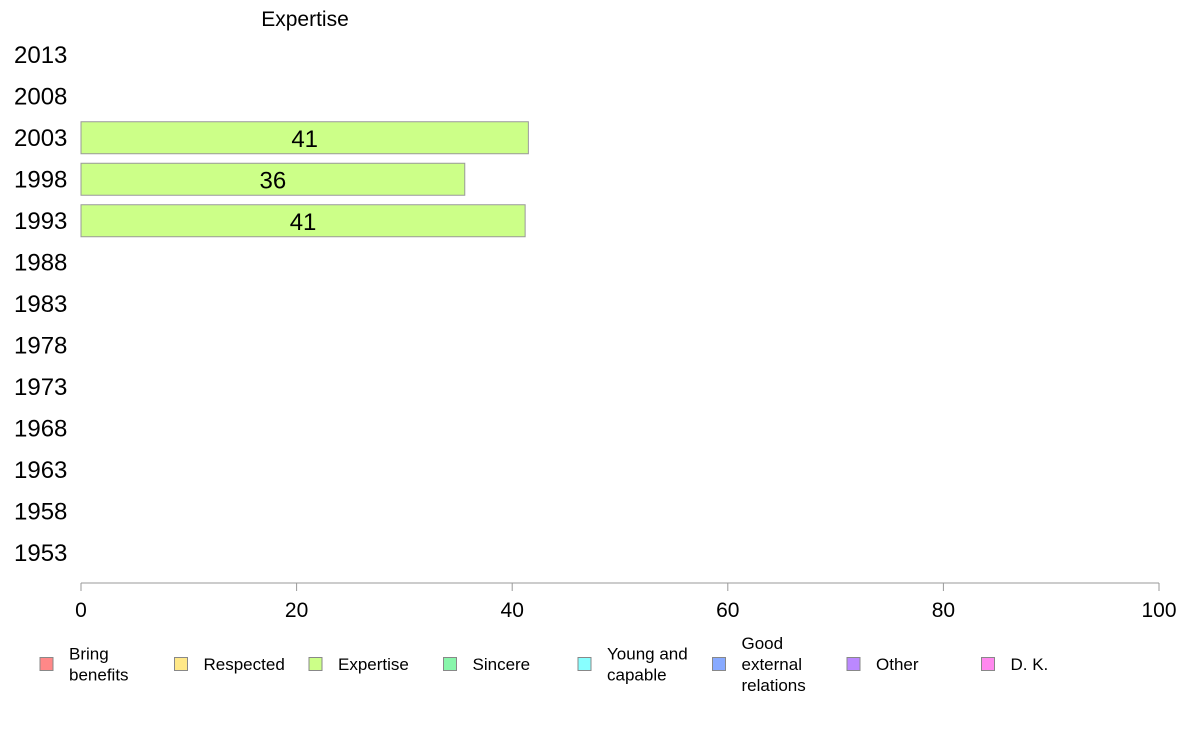  I want to click on legend-label: Other, so click(897, 664).